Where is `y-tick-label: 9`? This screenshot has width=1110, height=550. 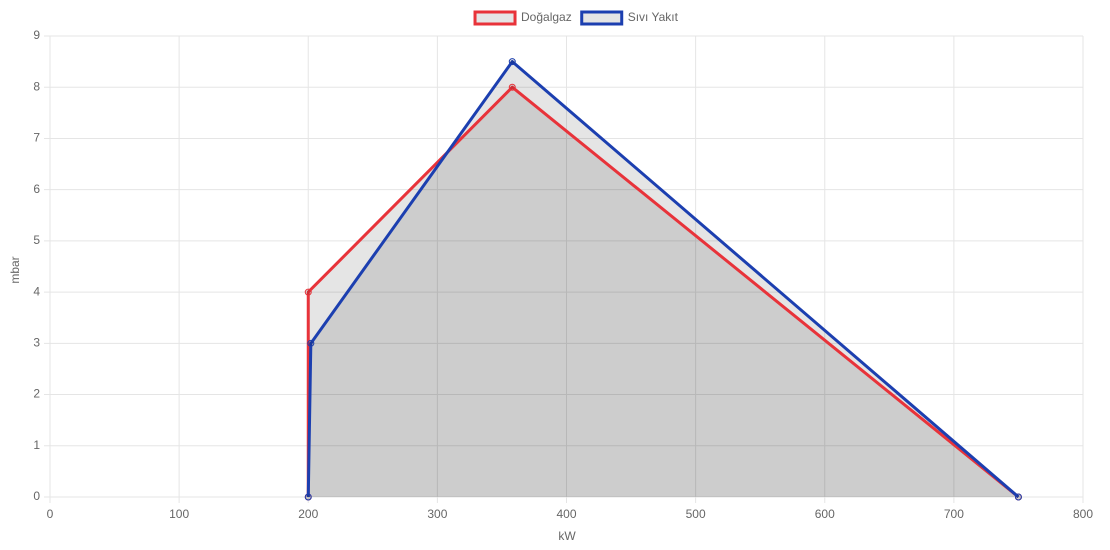
y-tick-label: 9 is located at coordinates (36, 35).